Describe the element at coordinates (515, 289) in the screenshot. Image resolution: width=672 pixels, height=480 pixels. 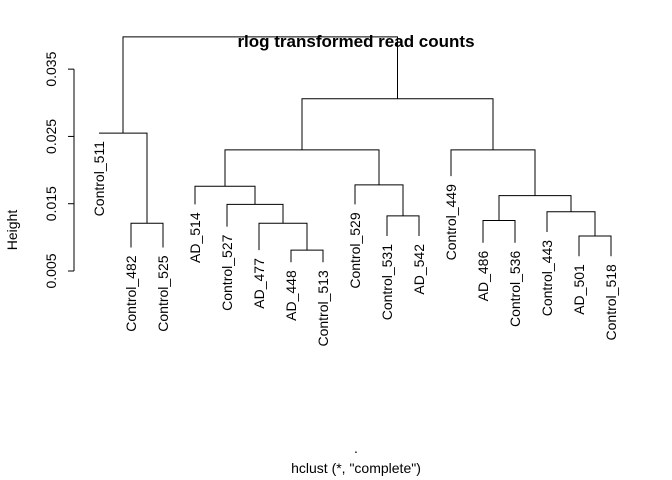
I see `leaf-label: Control_536` at that location.